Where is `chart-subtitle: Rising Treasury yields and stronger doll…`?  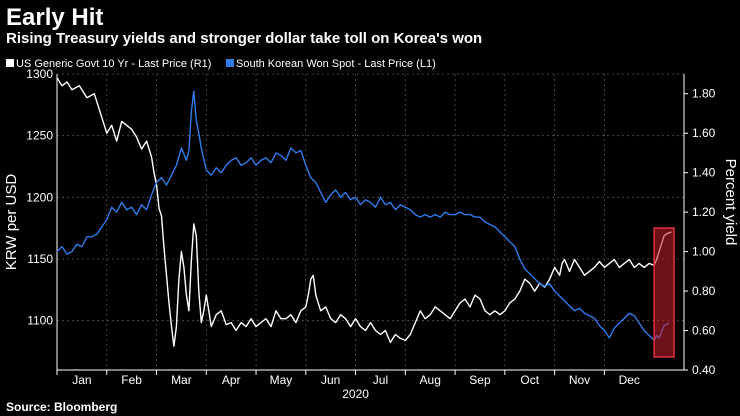
chart-subtitle: Rising Treasury yields and stronger doll… is located at coordinates (244, 38).